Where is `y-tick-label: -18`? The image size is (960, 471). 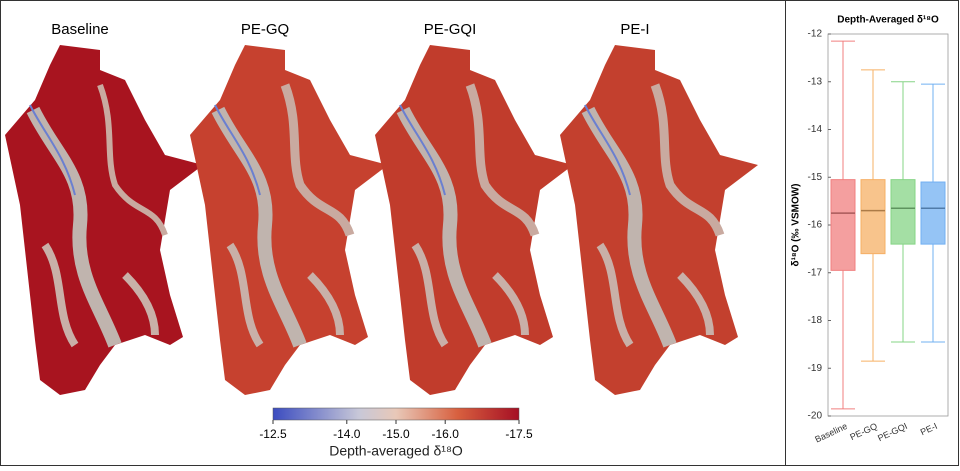
y-tick-label: -18 is located at coordinates (815, 320).